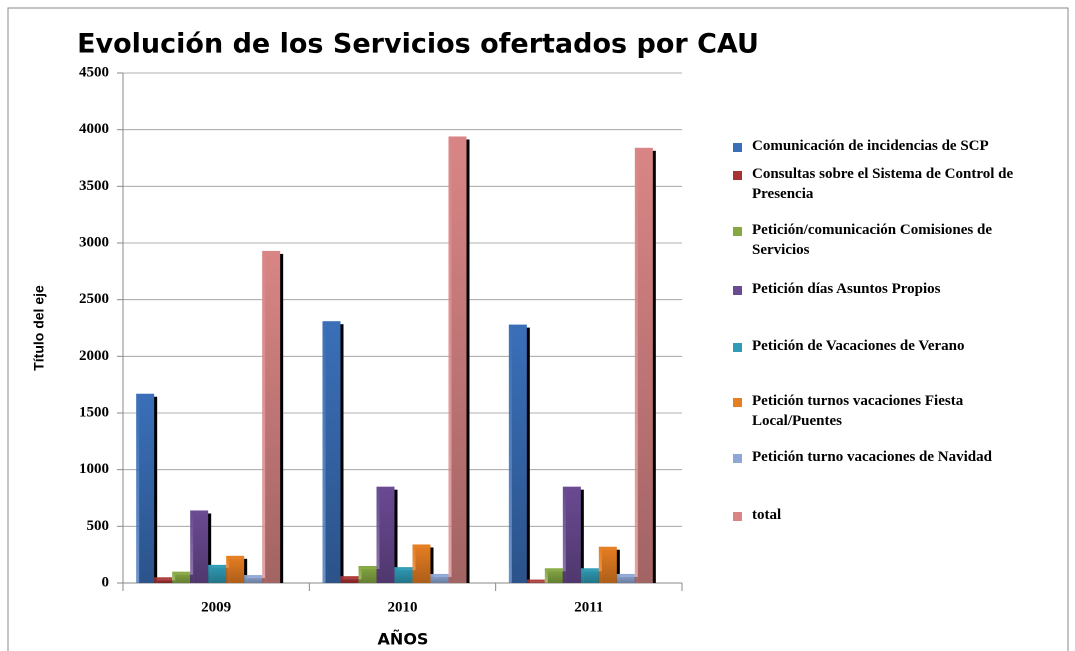 Image resolution: width=1075 pixels, height=651 pixels. I want to click on x-tick-label: 2010, so click(403, 607).